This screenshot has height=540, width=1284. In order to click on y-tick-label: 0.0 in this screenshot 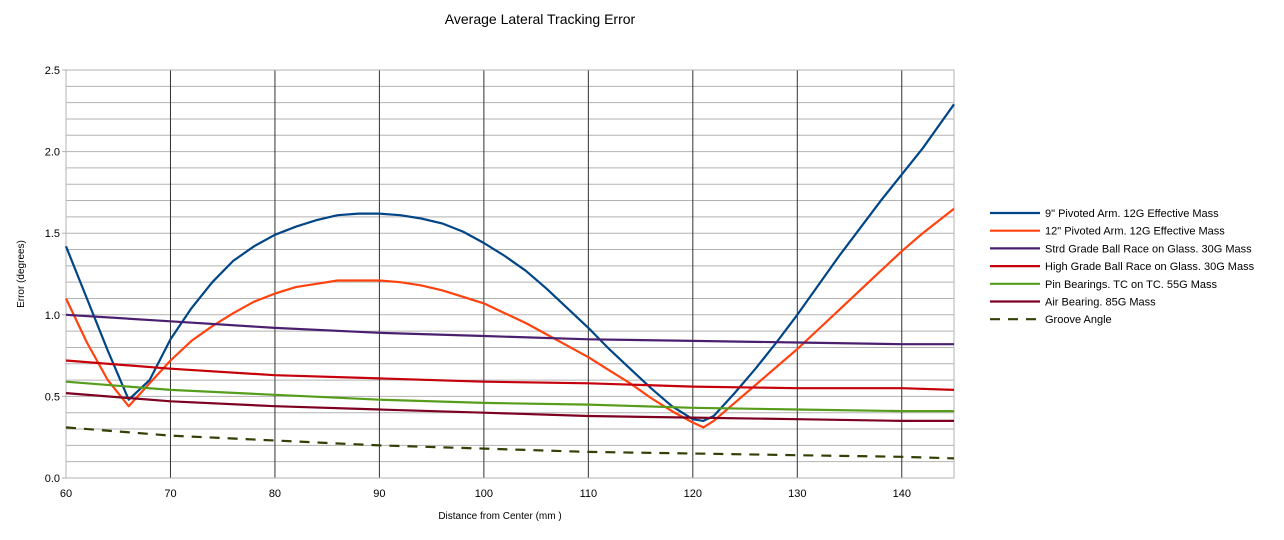, I will do `click(52, 479)`.